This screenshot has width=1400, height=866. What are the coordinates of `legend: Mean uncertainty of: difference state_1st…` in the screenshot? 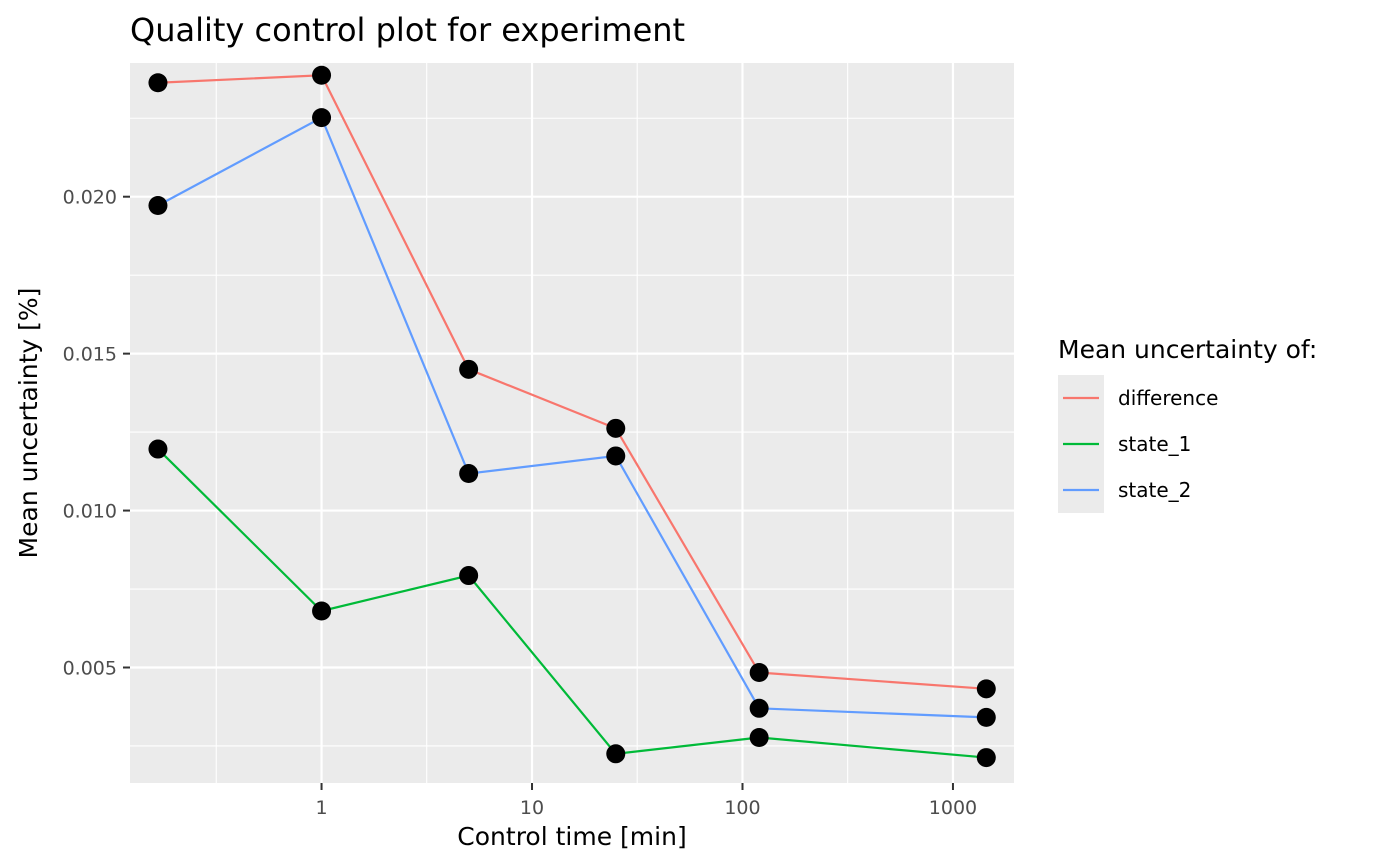 It's located at (1187, 424).